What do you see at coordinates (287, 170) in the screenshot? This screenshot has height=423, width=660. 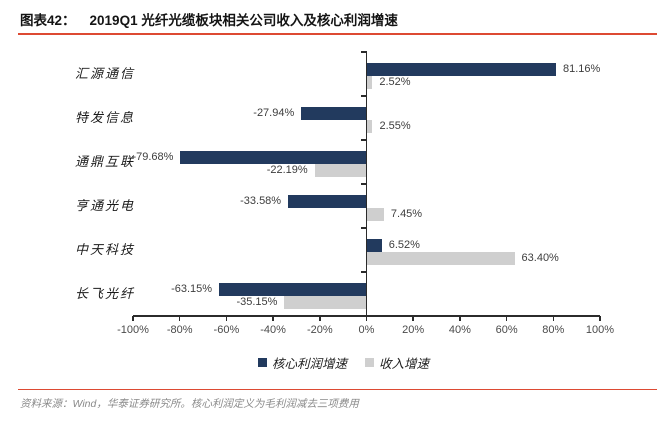 I see `bar-value-label: -22.19%` at bounding box center [287, 170].